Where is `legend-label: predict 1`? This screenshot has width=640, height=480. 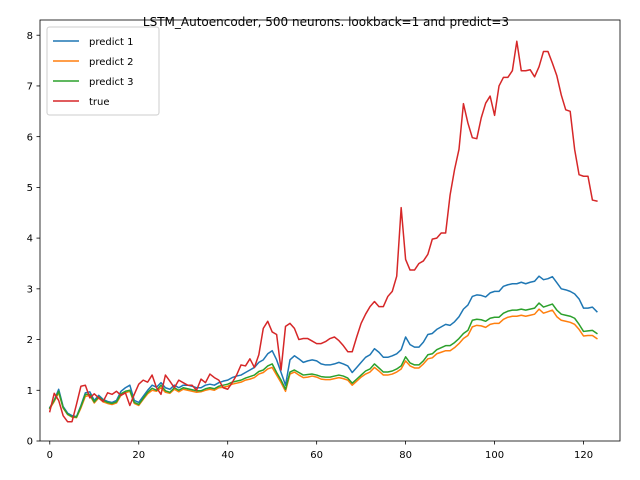 legend-label: predict 1 is located at coordinates (111, 42).